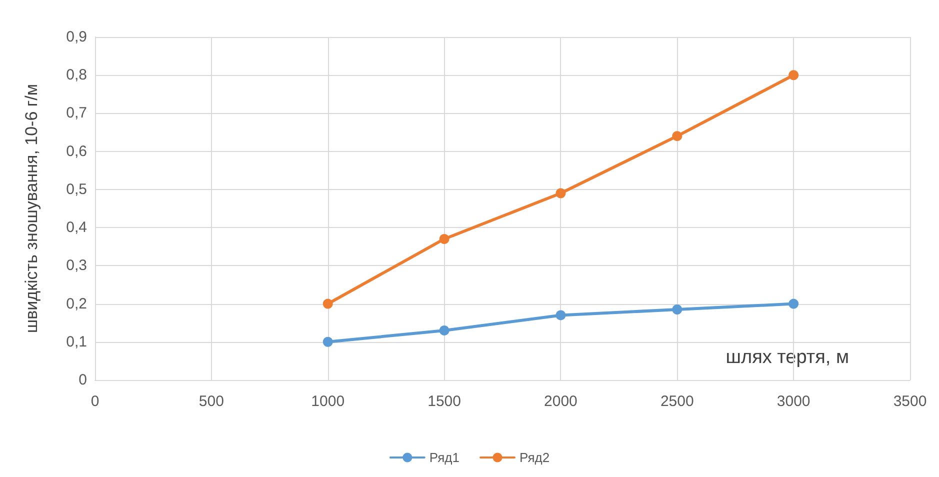 The width and height of the screenshot is (939, 477). Describe the element at coordinates (76, 227) in the screenshot. I see `y-tick-label: 0,4` at that location.